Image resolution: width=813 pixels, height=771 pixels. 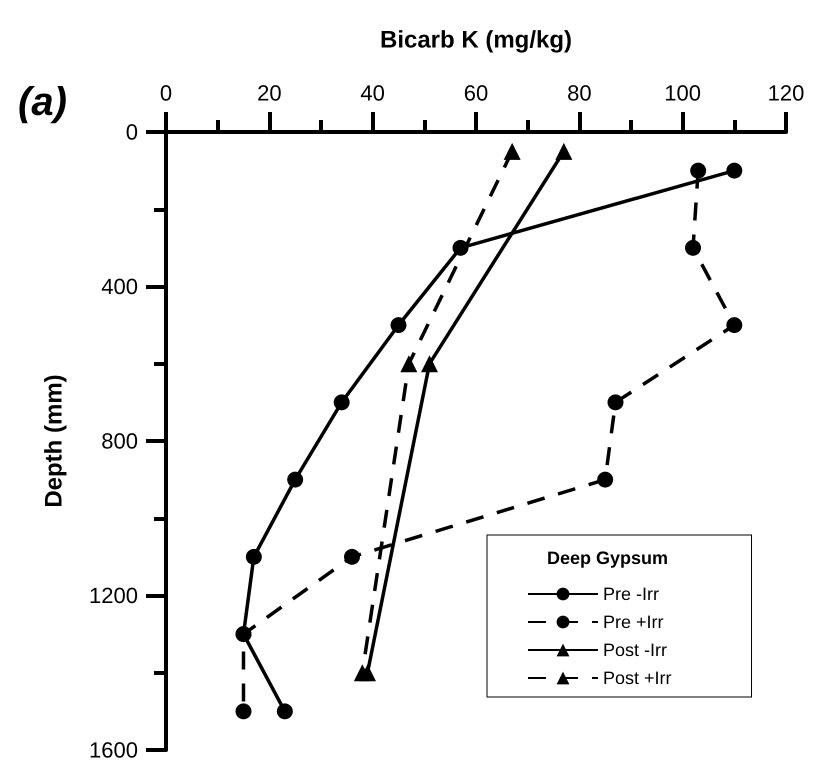 What do you see at coordinates (166, 93) in the screenshot?
I see `x-tick-label: 0` at bounding box center [166, 93].